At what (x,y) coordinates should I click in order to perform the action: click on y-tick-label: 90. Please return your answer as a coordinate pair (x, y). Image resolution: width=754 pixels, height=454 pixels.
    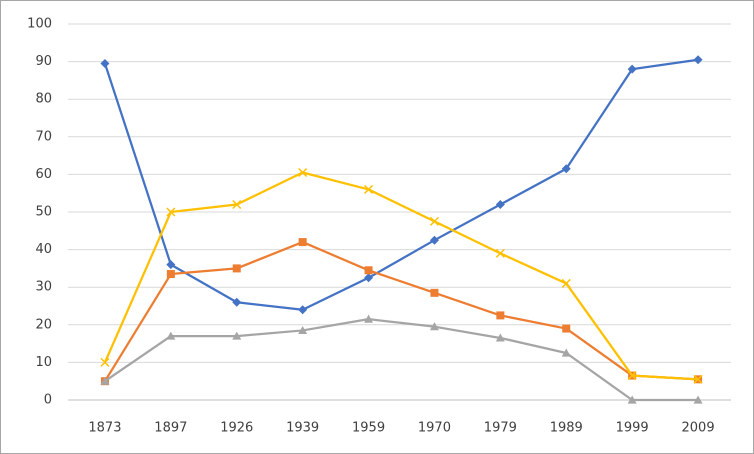
    Looking at the image, I should click on (43, 61).